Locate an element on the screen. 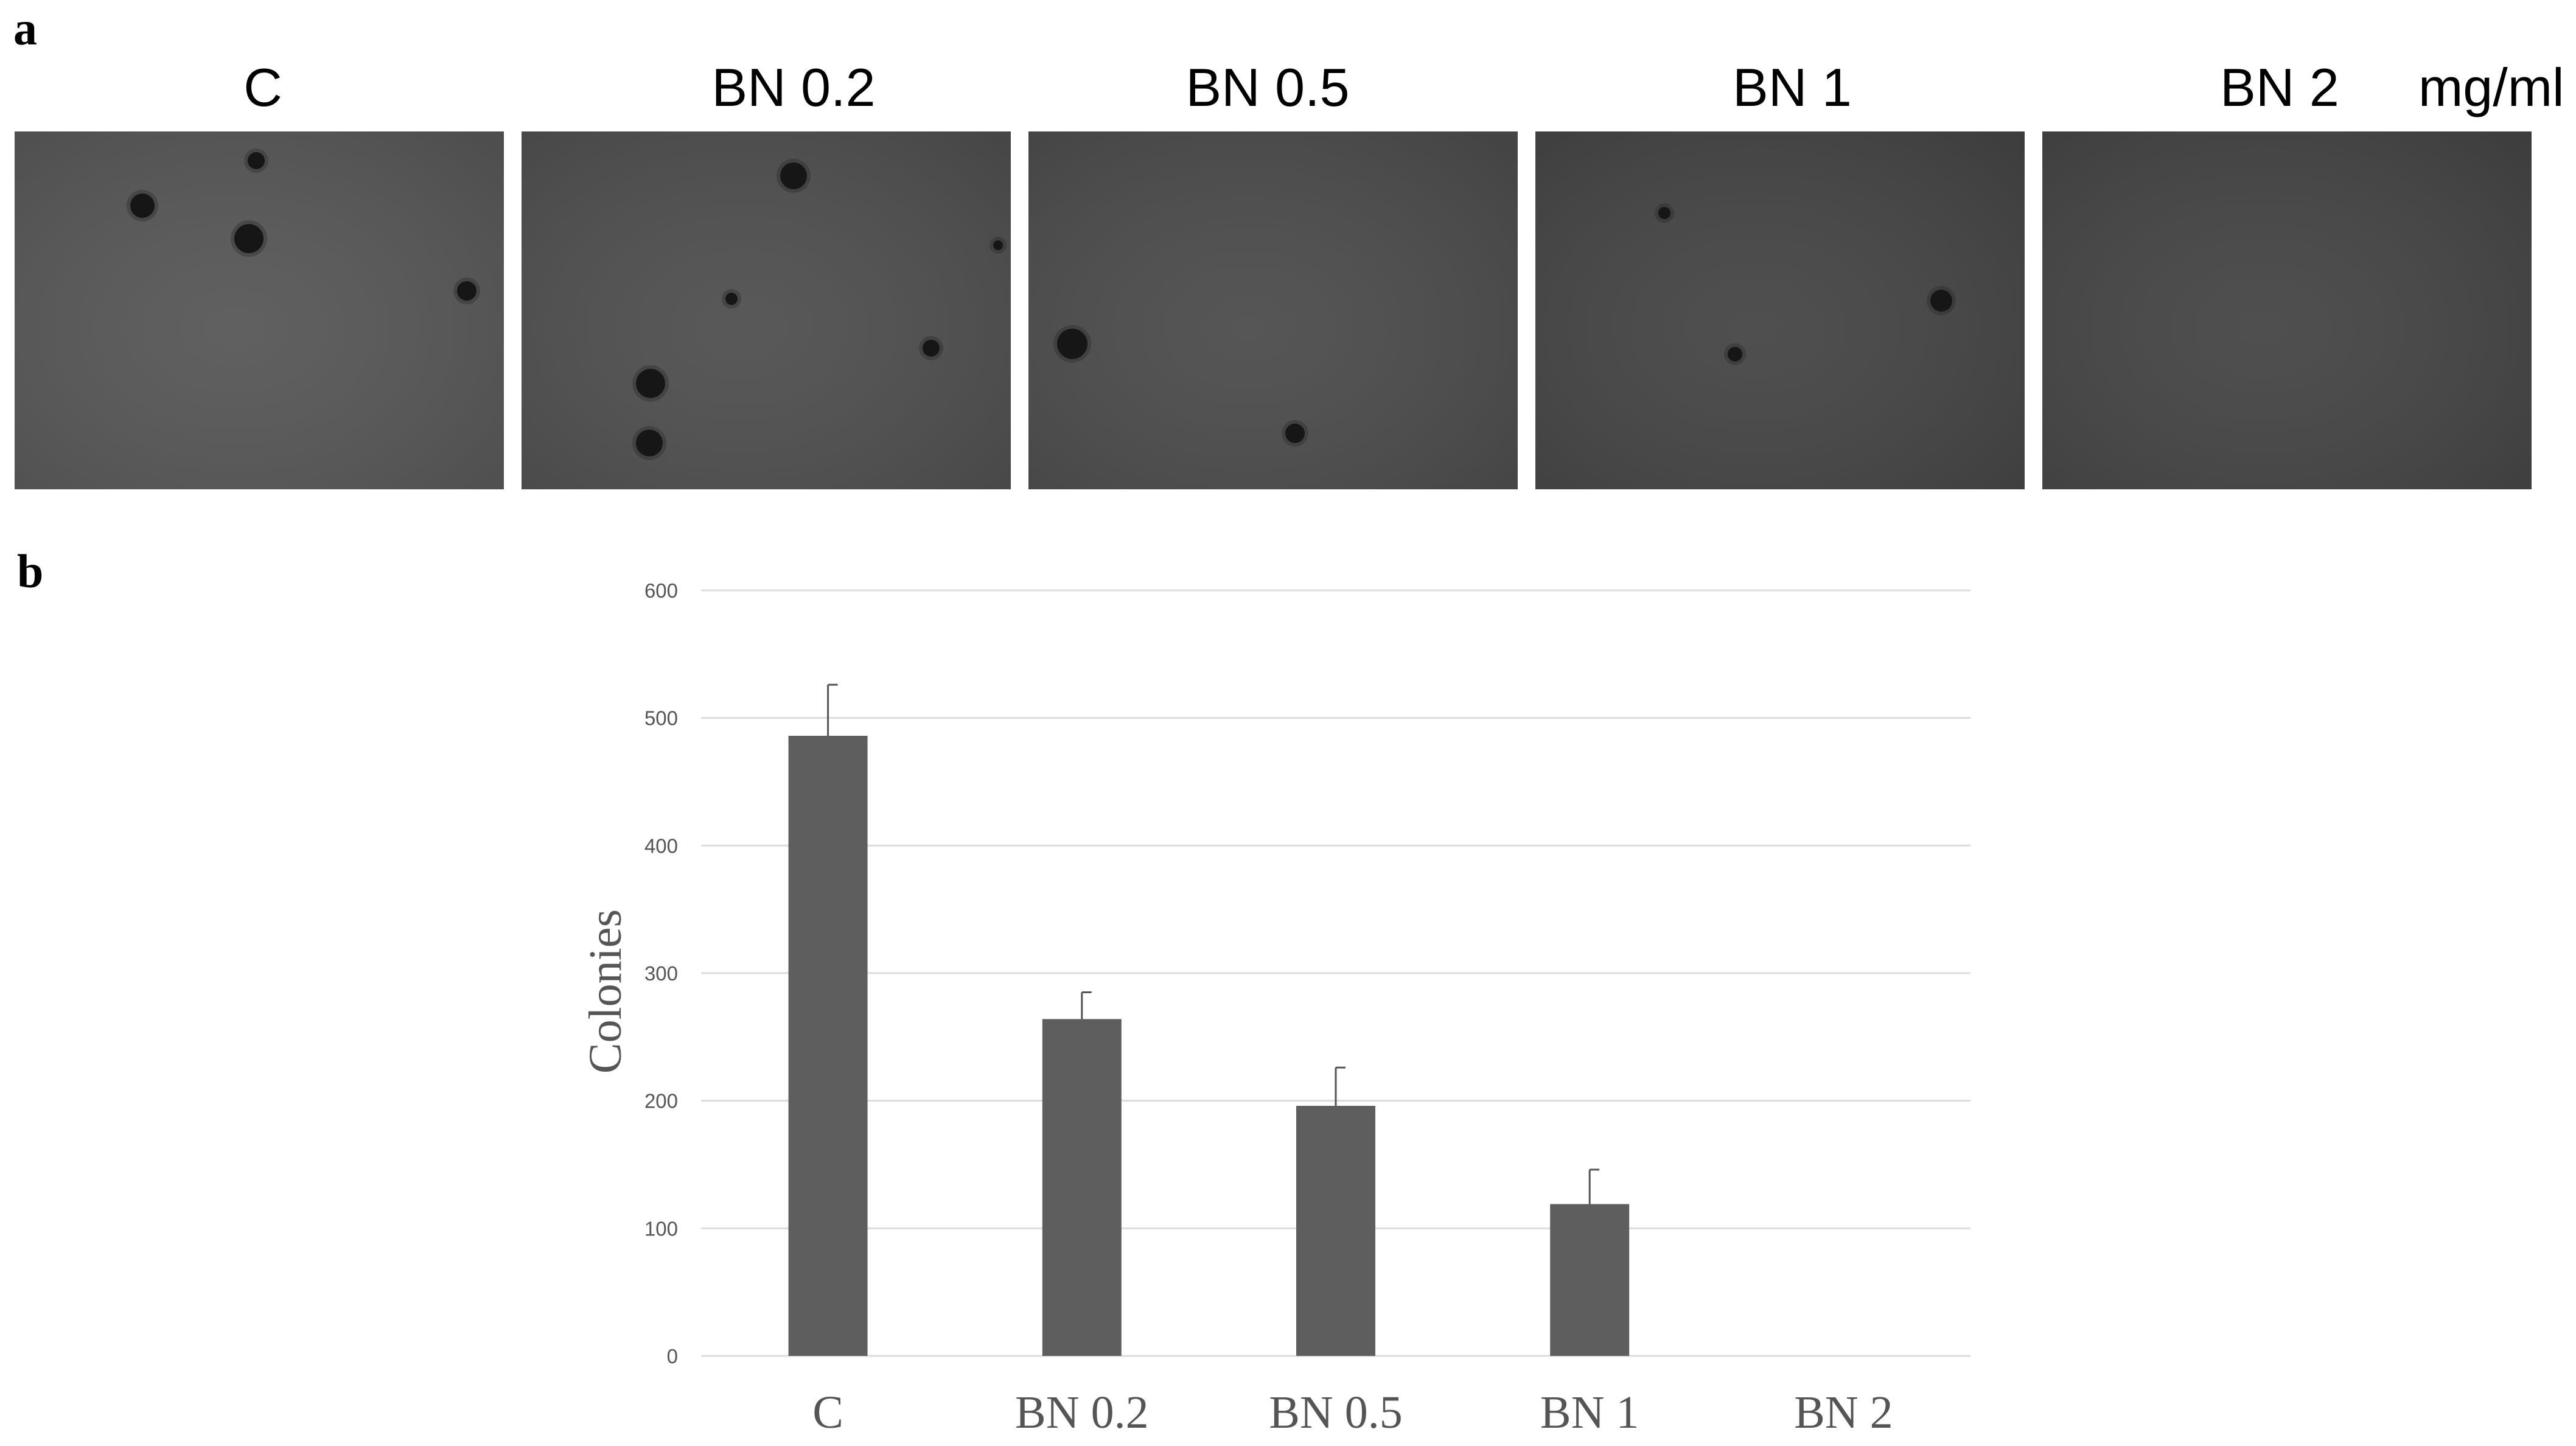  unit-label: mg/ml is located at coordinates (2491, 87).